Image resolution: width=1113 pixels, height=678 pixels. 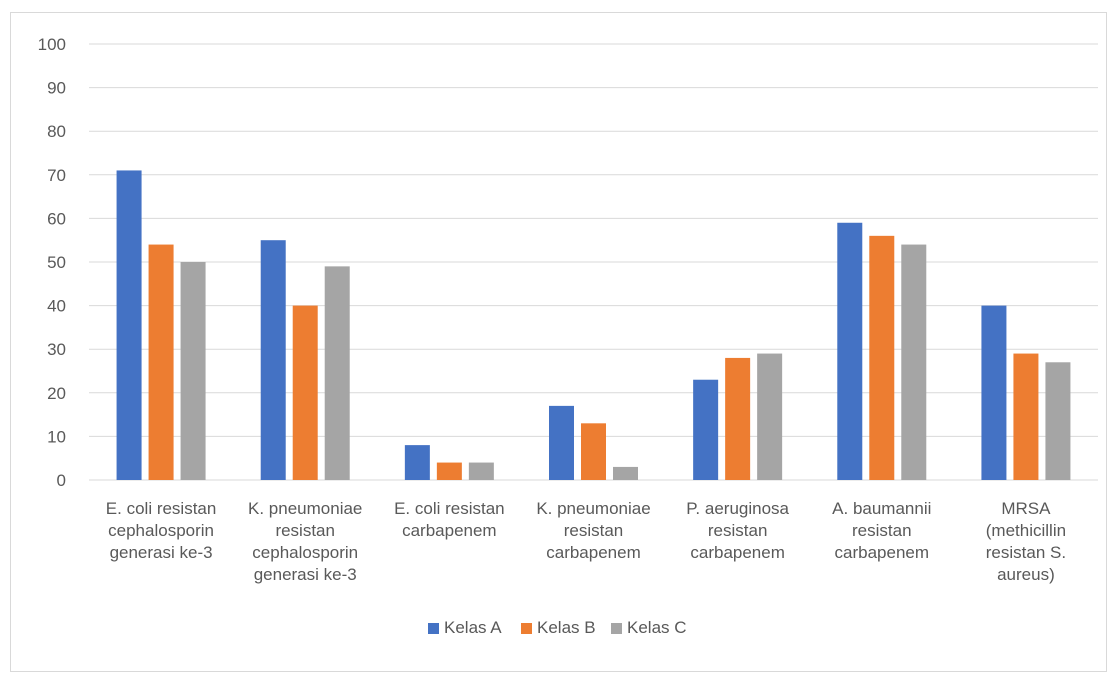 What do you see at coordinates (52, 44) in the screenshot?
I see `y-tick-label: 100` at bounding box center [52, 44].